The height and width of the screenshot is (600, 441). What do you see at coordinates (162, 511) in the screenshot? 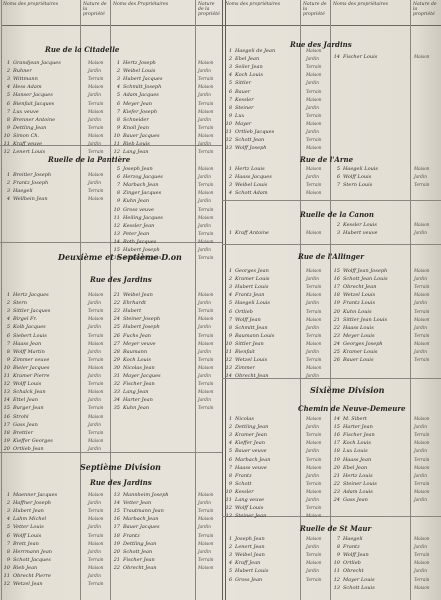
I see `register-entry: 15 Trautmann Jean Terrain` at bounding box center [162, 511].